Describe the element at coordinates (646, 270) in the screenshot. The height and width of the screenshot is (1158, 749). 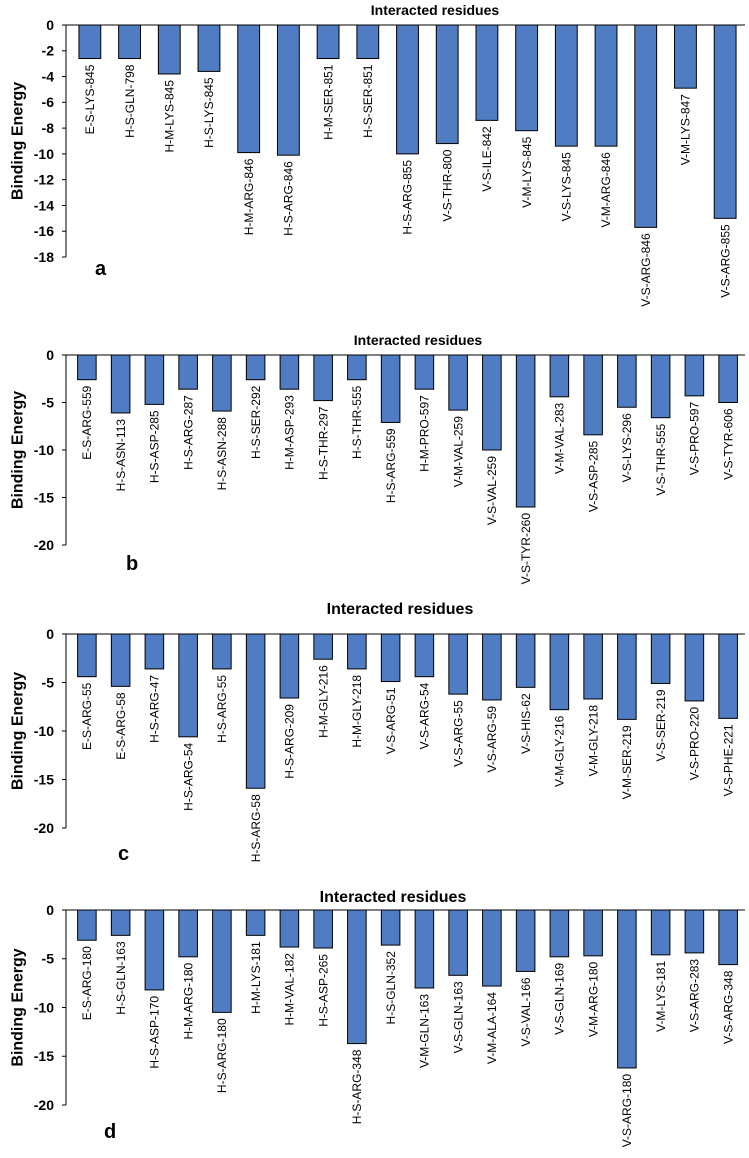
I see `category-label: V-S-ARG-846` at that location.